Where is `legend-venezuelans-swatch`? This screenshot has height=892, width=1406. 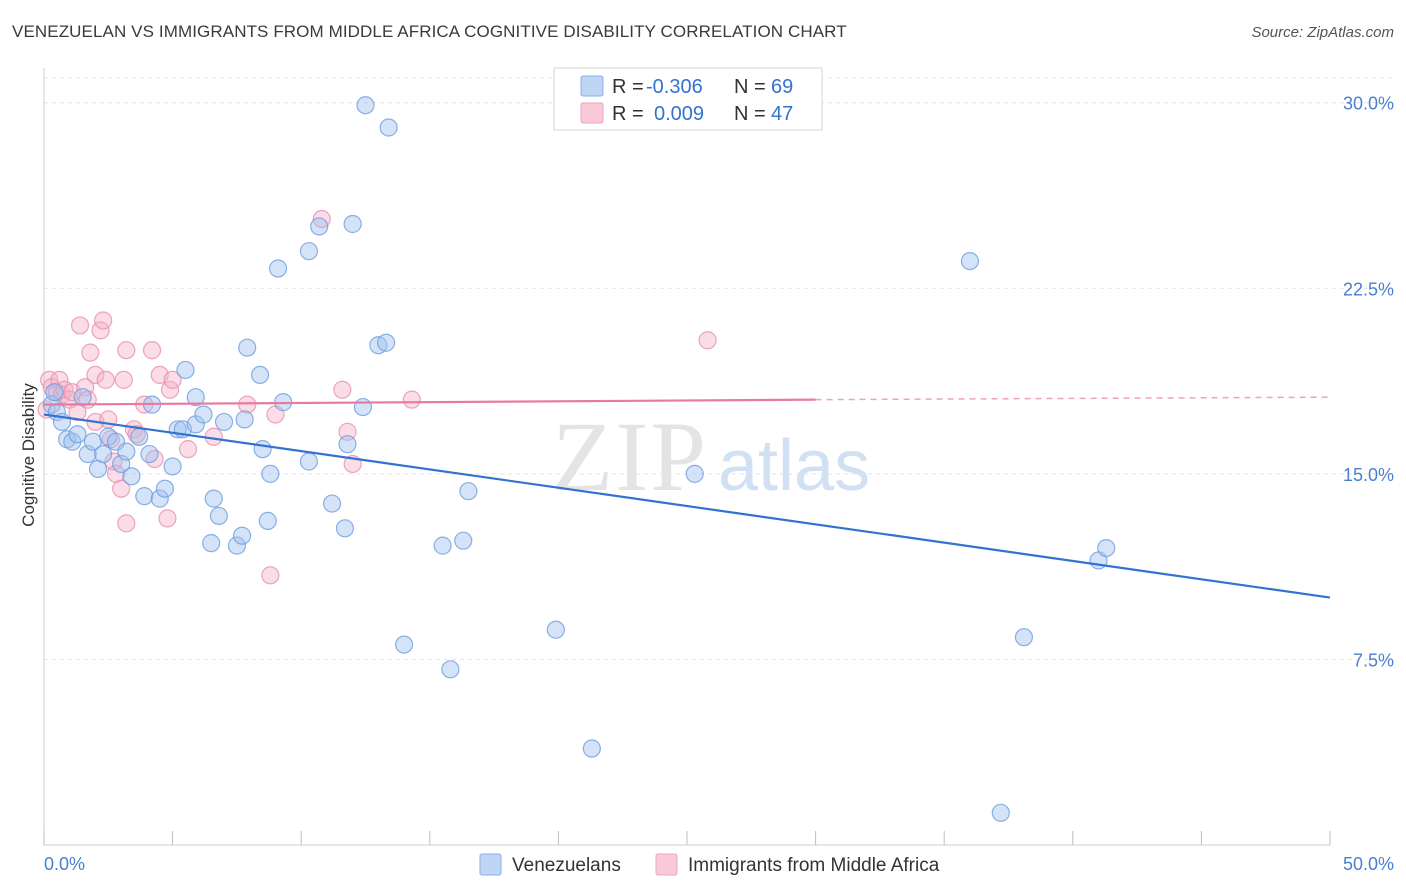 legend-venezuelans-swatch is located at coordinates (490, 864).